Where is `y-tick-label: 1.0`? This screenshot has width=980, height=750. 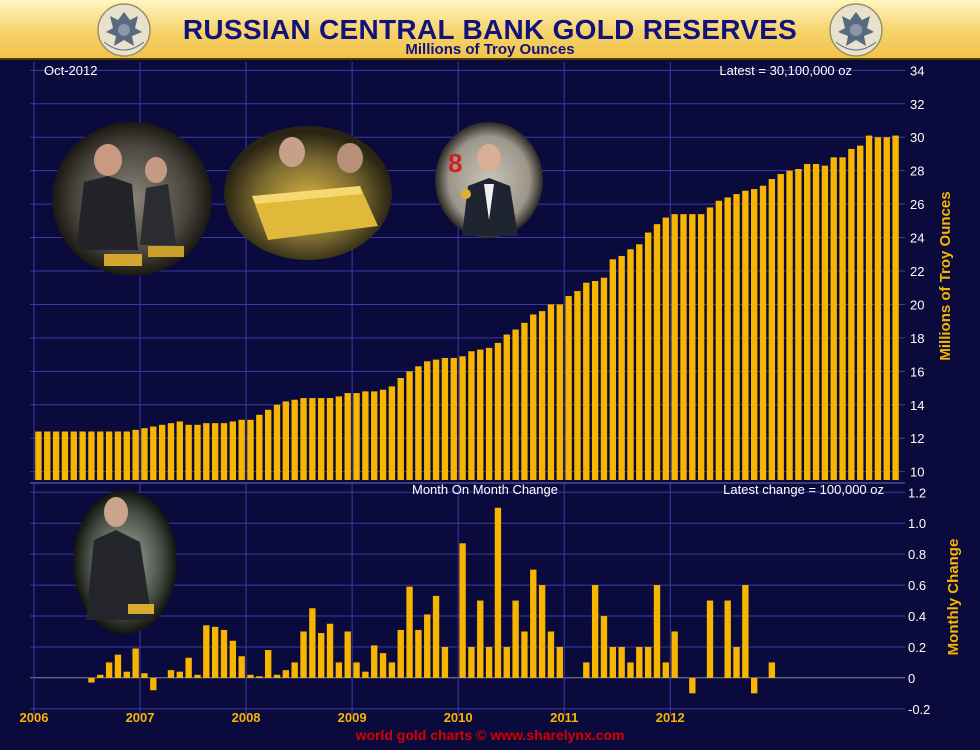
y-tick-label: 1.0 is located at coordinates (917, 523).